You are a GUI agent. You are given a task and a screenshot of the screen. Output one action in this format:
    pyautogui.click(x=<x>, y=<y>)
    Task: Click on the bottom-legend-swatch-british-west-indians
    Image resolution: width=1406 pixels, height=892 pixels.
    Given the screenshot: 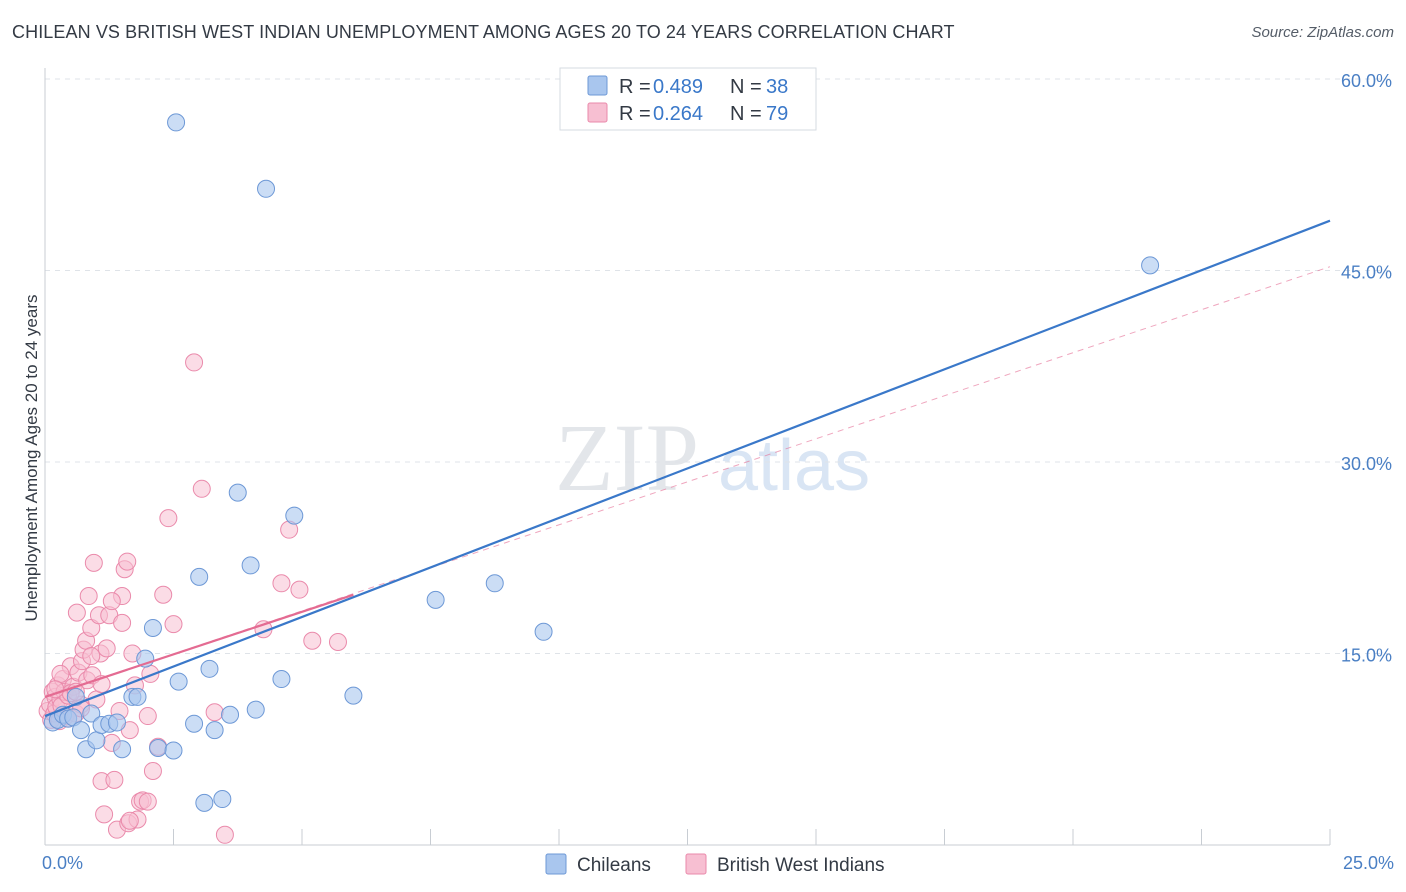 What is the action you would take?
    pyautogui.click(x=696, y=864)
    